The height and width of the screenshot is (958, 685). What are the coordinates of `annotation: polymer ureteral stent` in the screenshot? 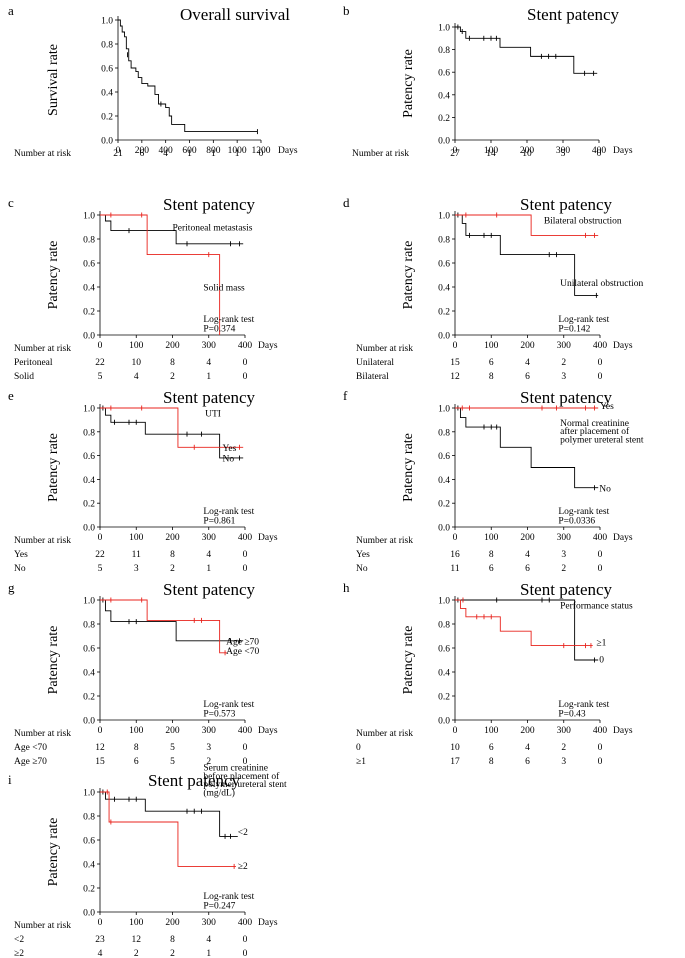 It's located at (245, 785).